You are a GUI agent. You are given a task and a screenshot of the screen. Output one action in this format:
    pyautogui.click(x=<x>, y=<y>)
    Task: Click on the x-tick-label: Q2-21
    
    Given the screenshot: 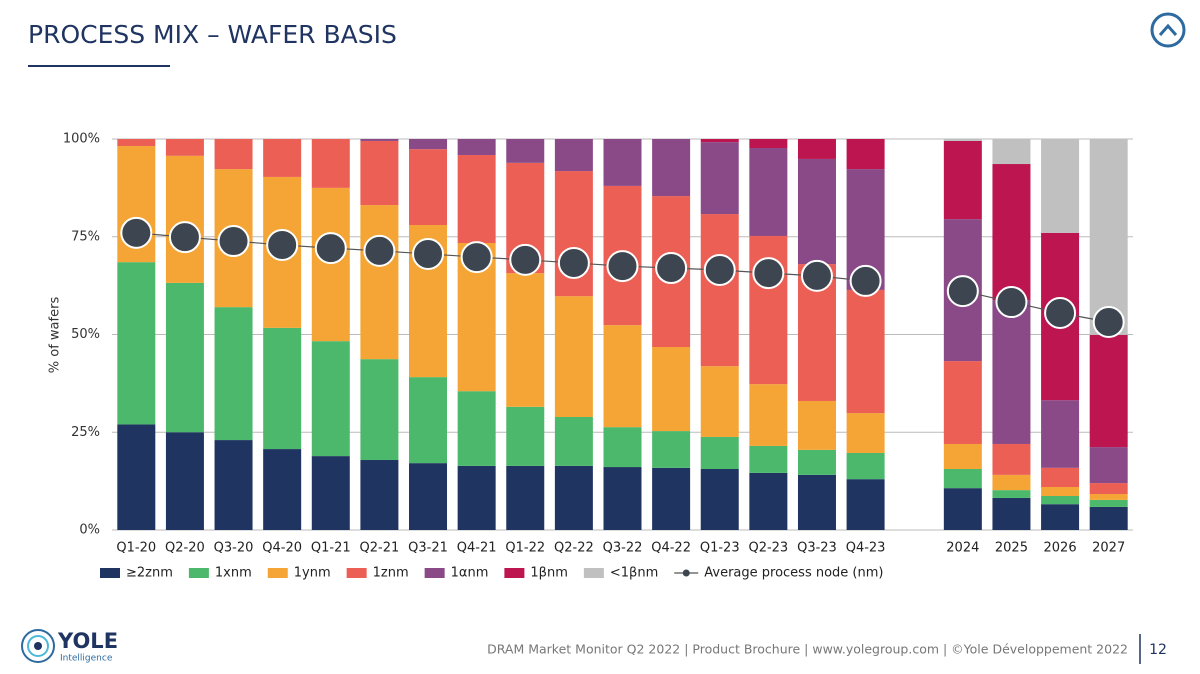 What is the action you would take?
    pyautogui.click(x=380, y=548)
    